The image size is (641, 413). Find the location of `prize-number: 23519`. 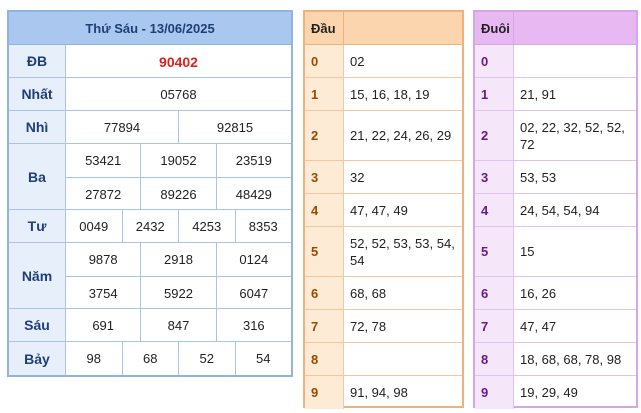

prize-number: 23519 is located at coordinates (253, 160).